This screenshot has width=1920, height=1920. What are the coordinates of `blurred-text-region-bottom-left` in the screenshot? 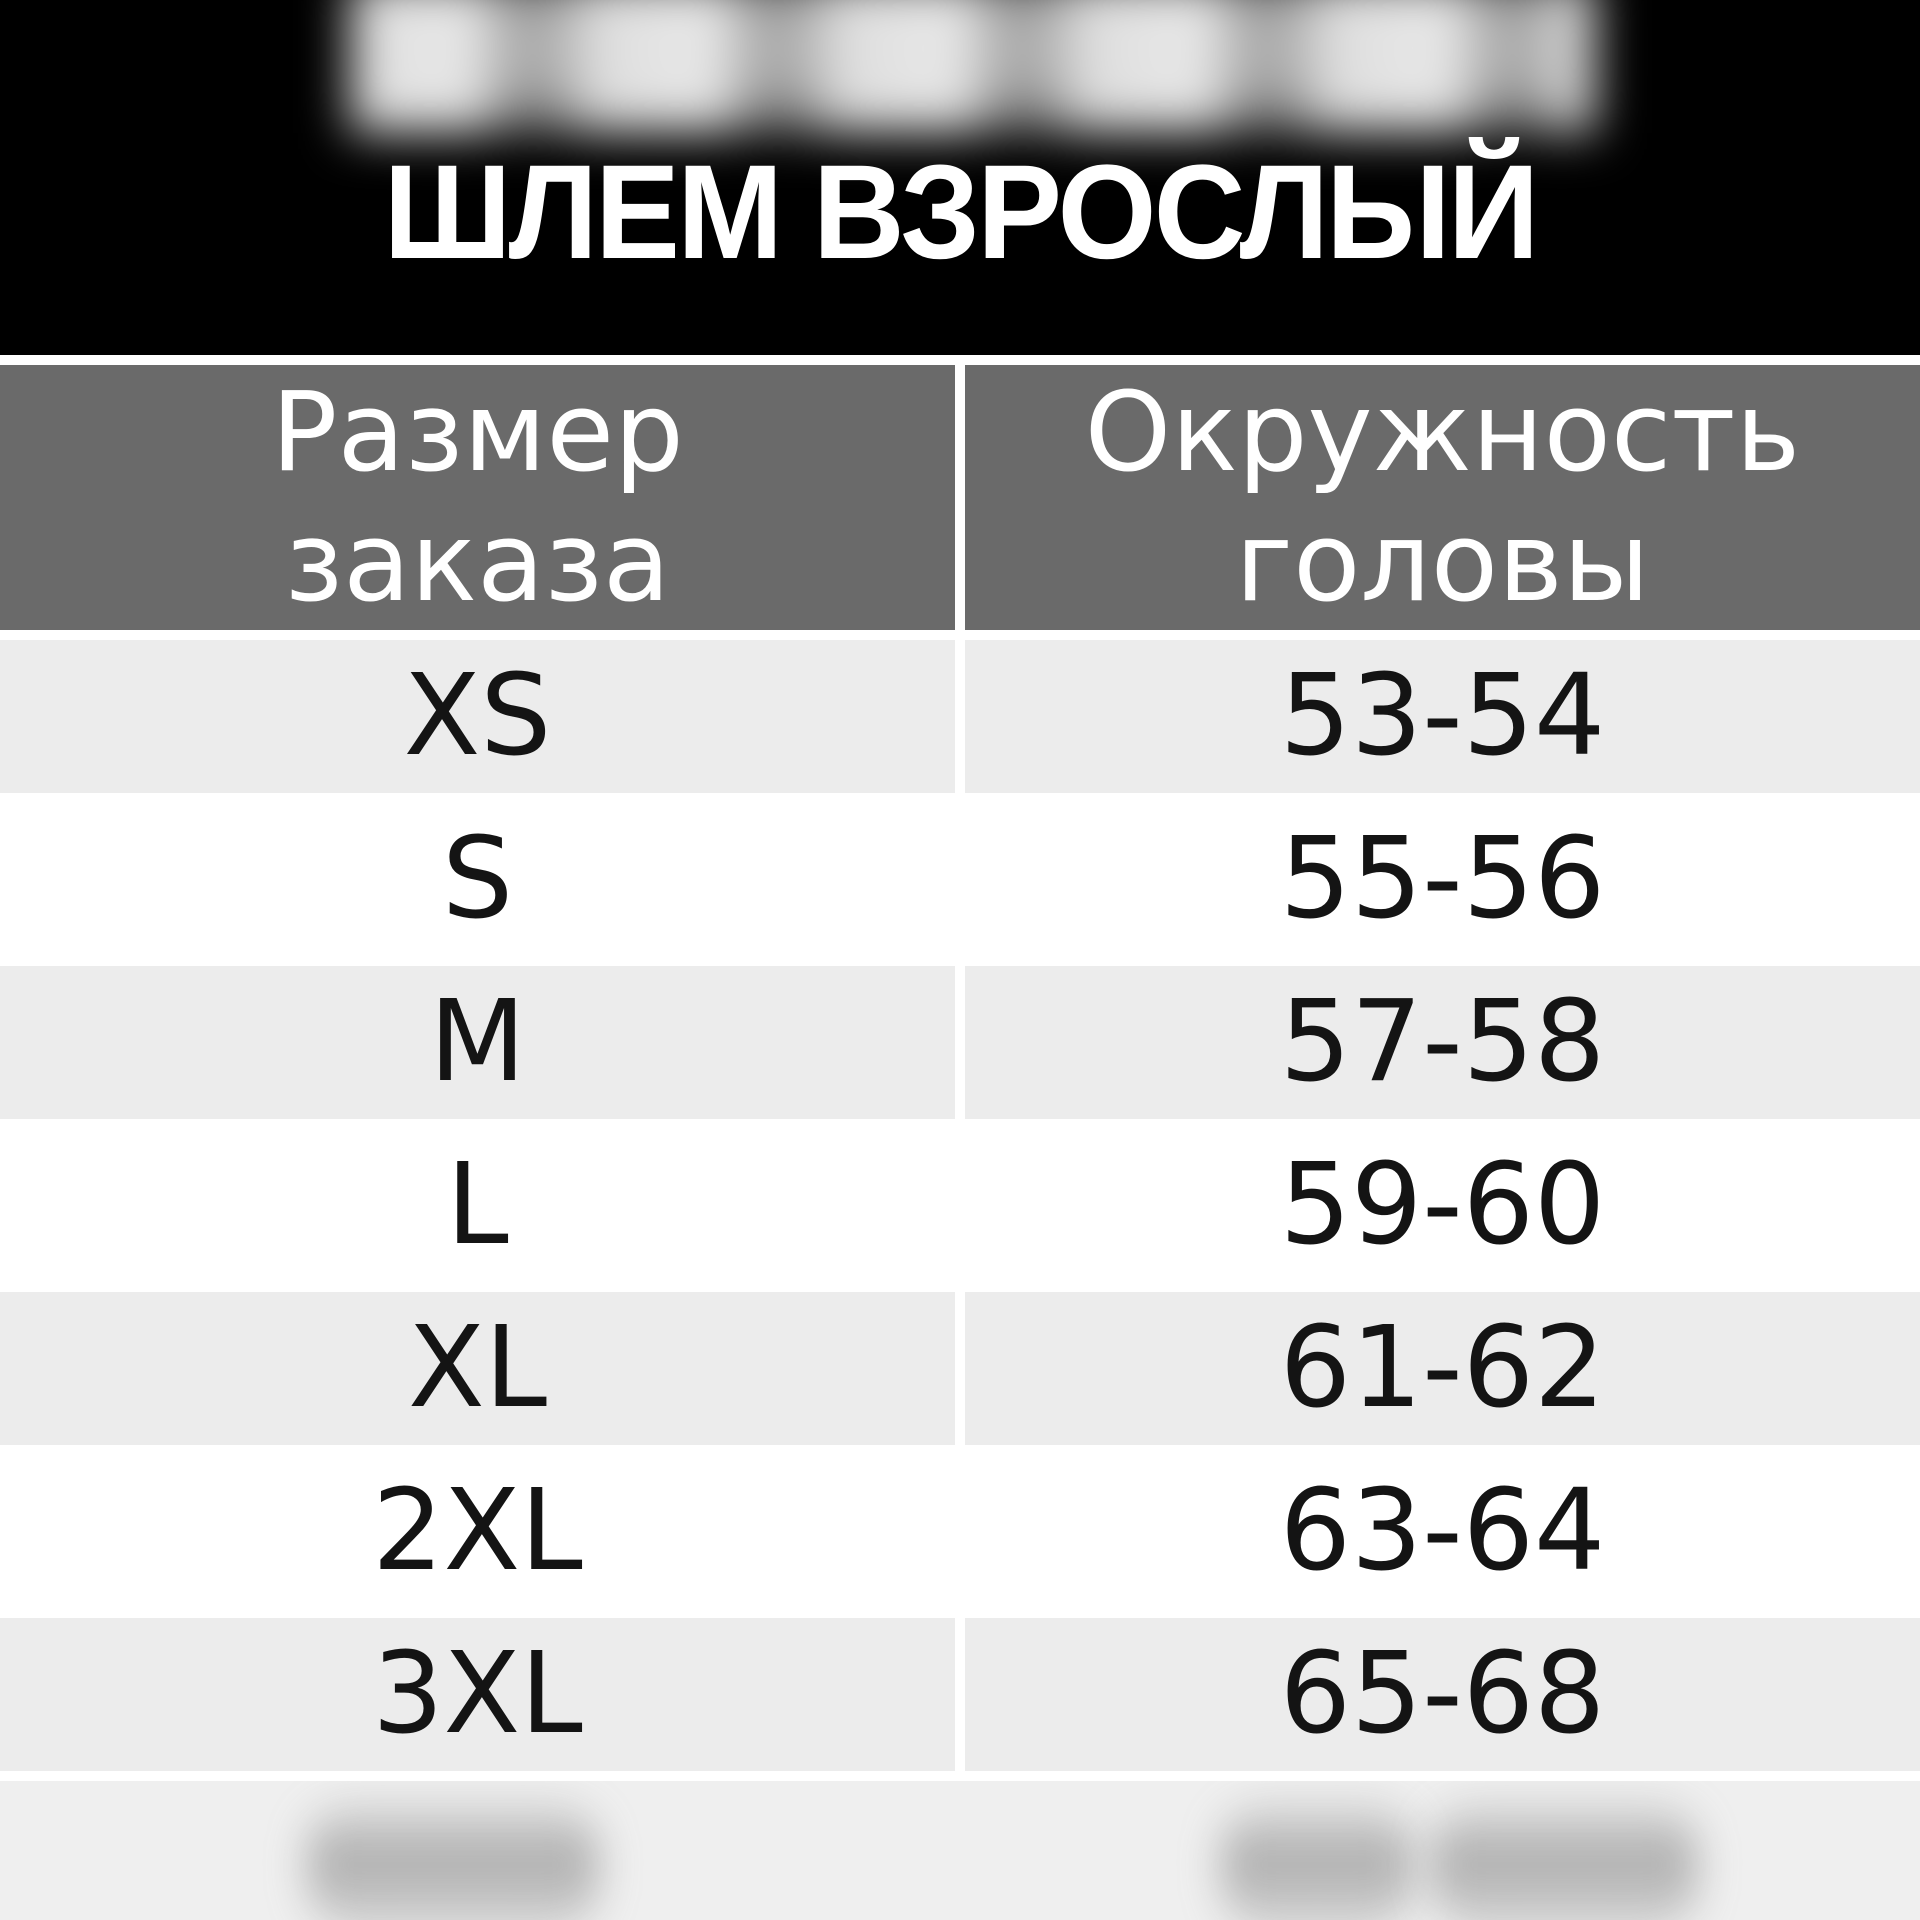 It's located at (453, 1859).